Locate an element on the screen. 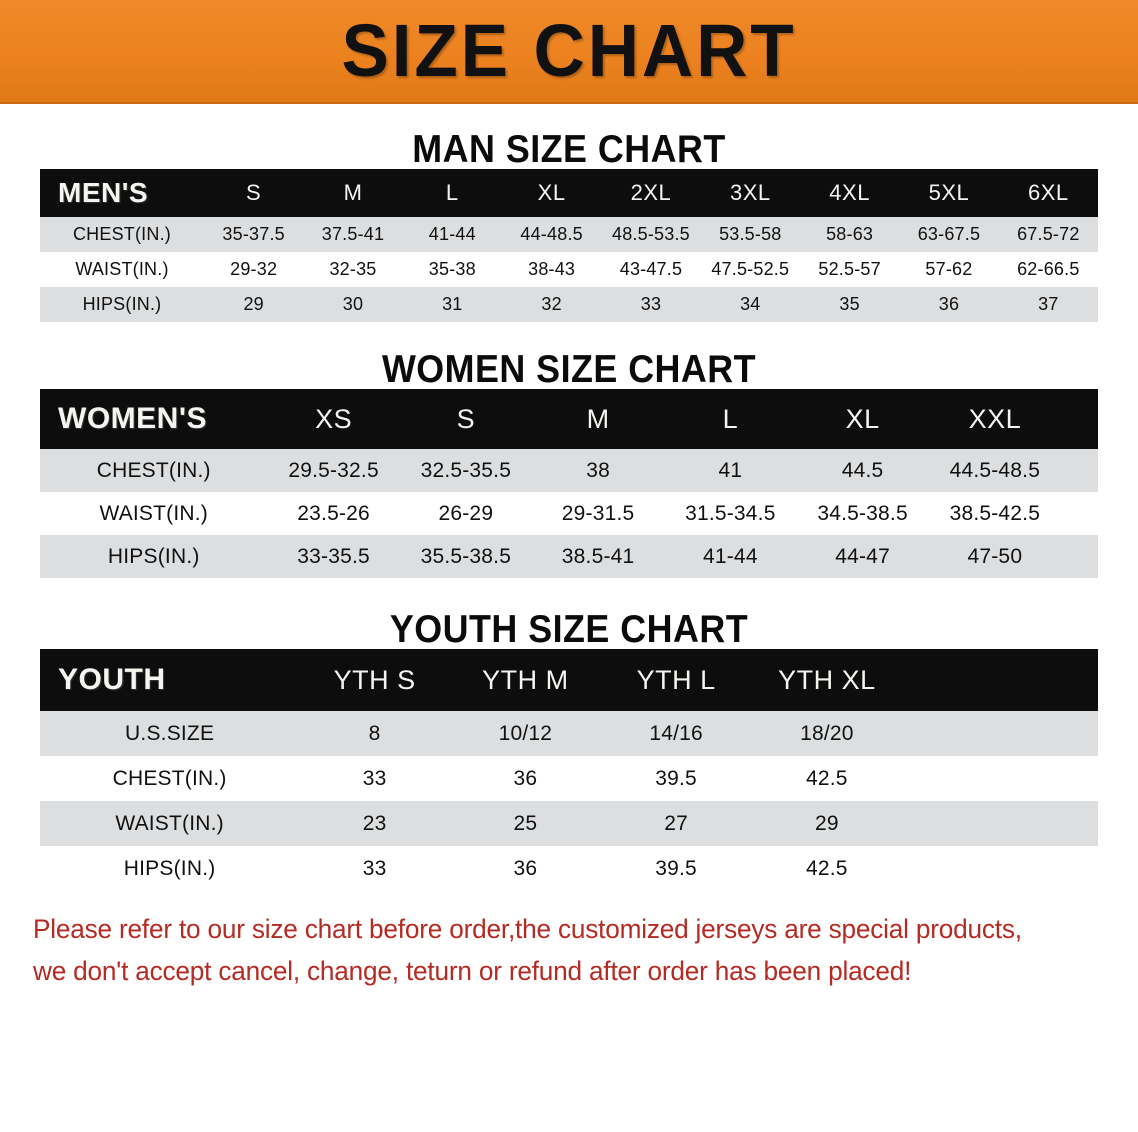  women-cell: 33-35.5 is located at coordinates (333, 556).